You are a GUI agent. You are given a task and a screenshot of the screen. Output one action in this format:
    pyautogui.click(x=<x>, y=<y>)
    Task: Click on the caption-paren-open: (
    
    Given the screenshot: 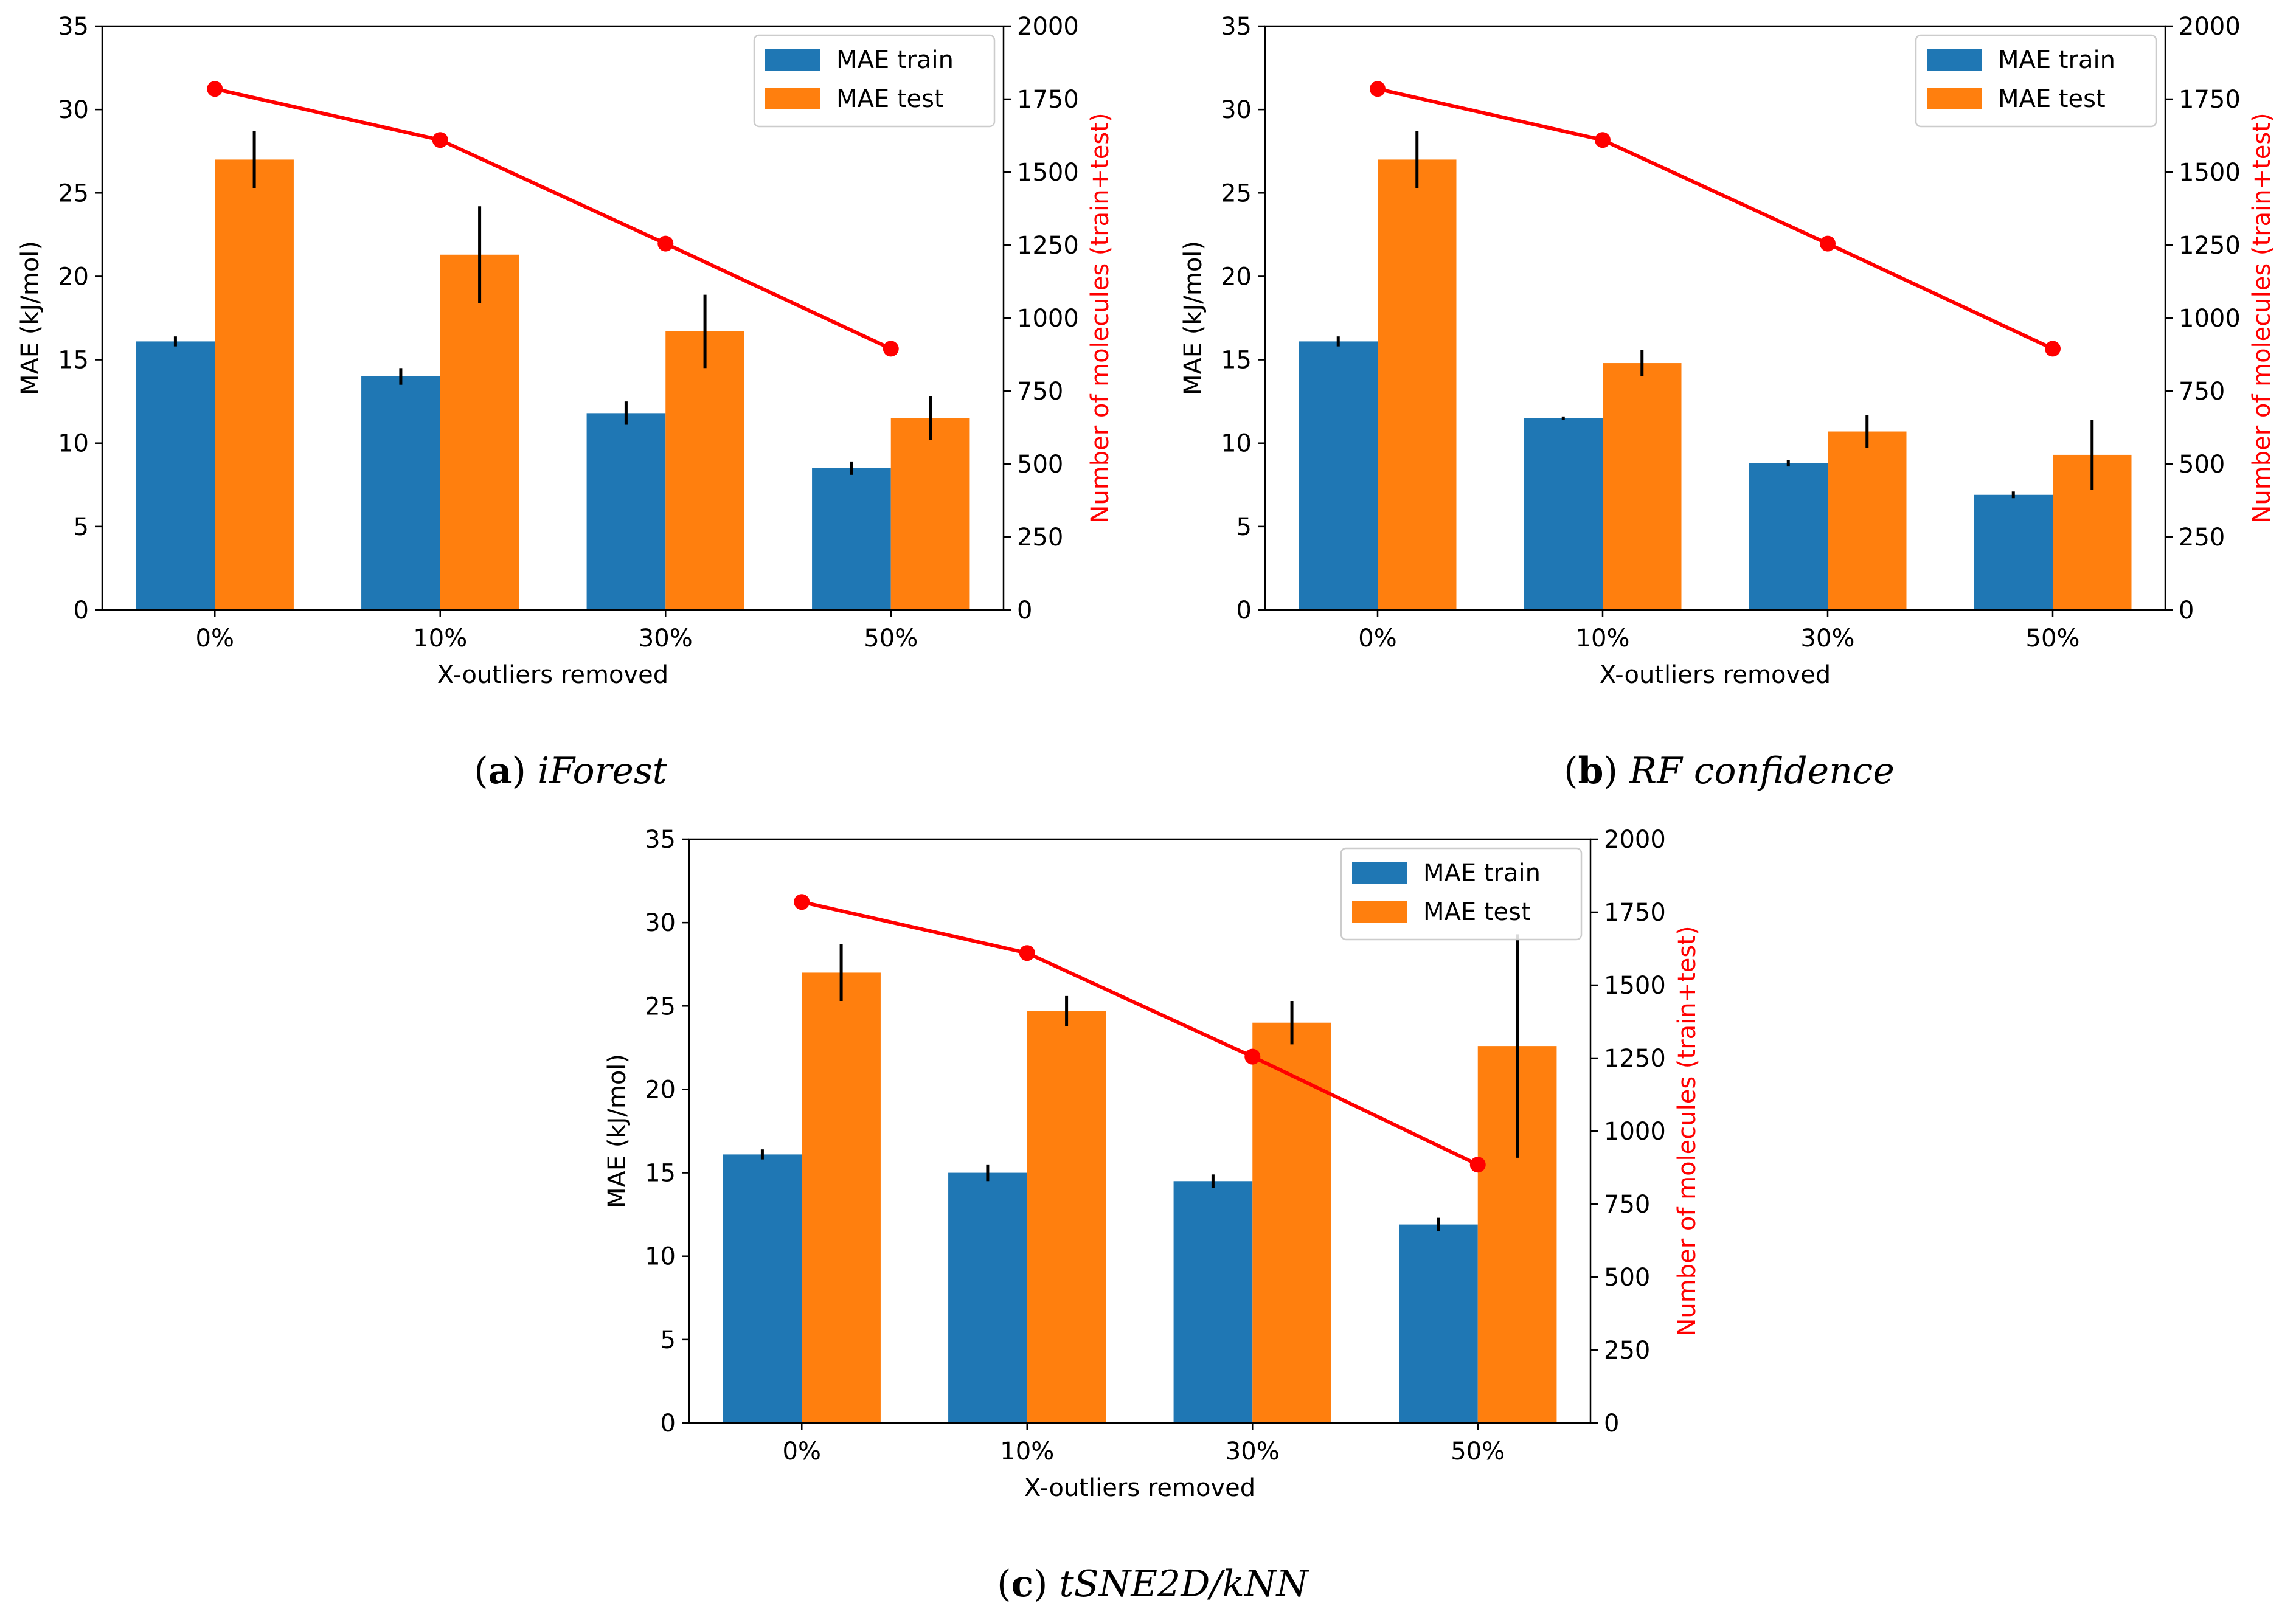 What is the action you would take?
    pyautogui.click(x=1571, y=771)
    